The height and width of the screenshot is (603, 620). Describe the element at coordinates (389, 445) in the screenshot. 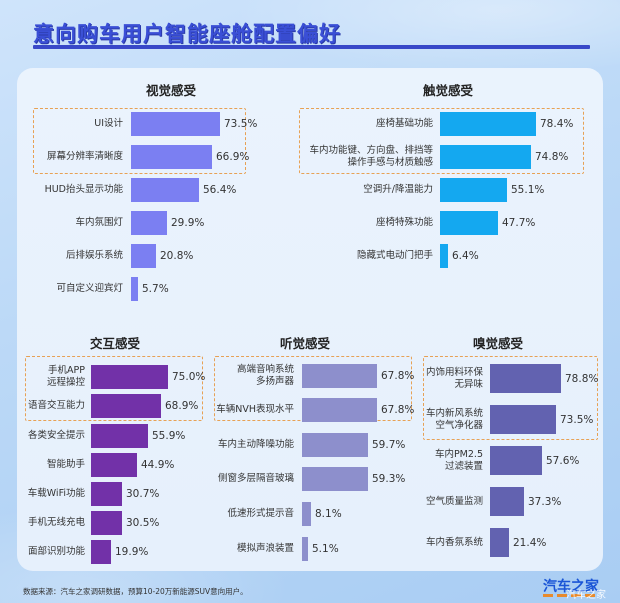

I see `bar-value: 59.7%` at that location.